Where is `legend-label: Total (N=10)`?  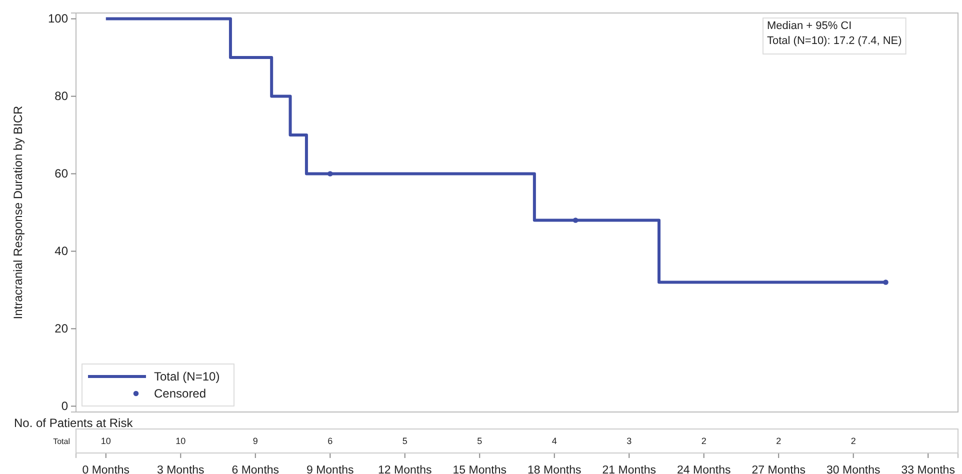
legend-label: Total (N=10) is located at coordinates (187, 377).